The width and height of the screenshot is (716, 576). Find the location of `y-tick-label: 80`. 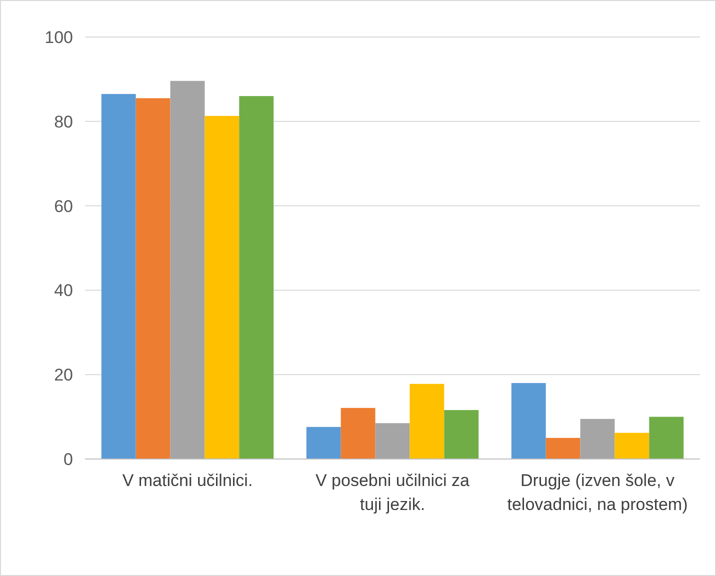

y-tick-label: 80 is located at coordinates (63, 122).